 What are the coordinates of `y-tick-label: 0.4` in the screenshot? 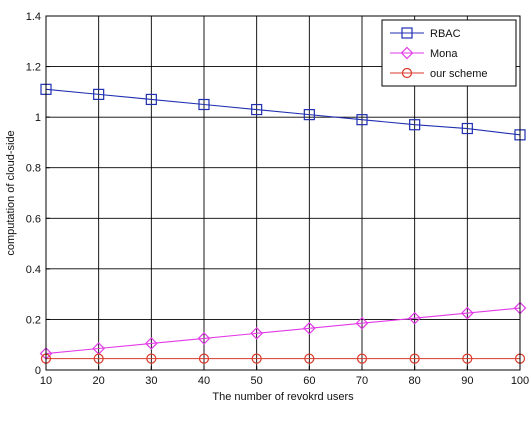 It's located at (33, 270).